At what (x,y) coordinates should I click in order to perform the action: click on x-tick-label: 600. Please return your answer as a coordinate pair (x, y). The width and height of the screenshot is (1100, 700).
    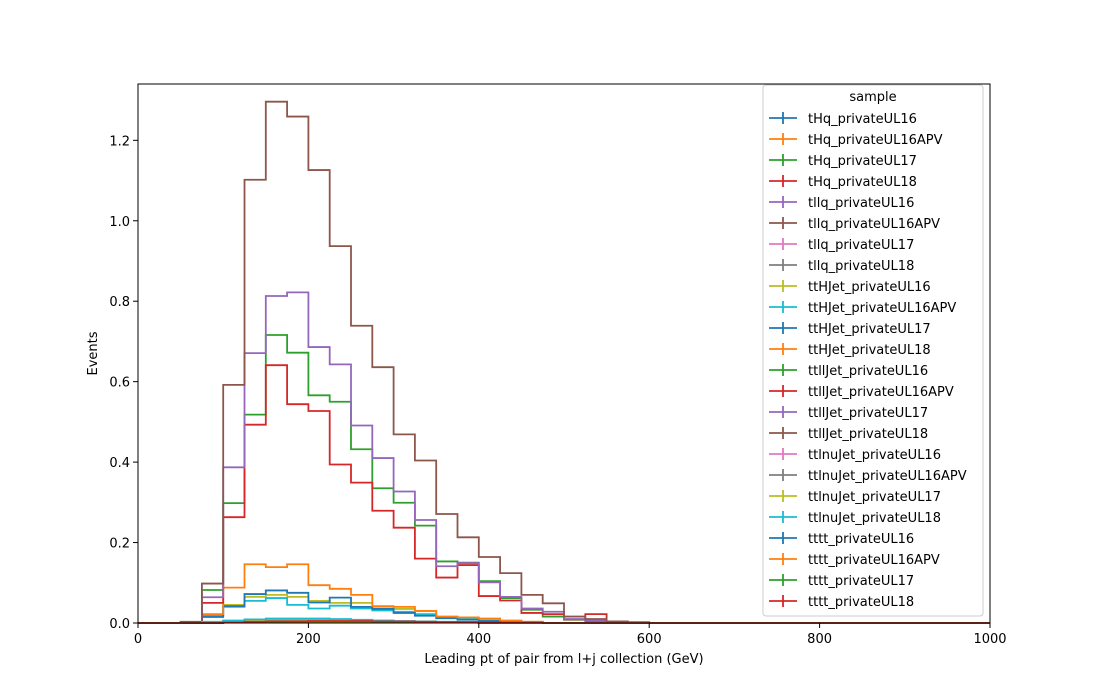
    Looking at the image, I should click on (649, 639).